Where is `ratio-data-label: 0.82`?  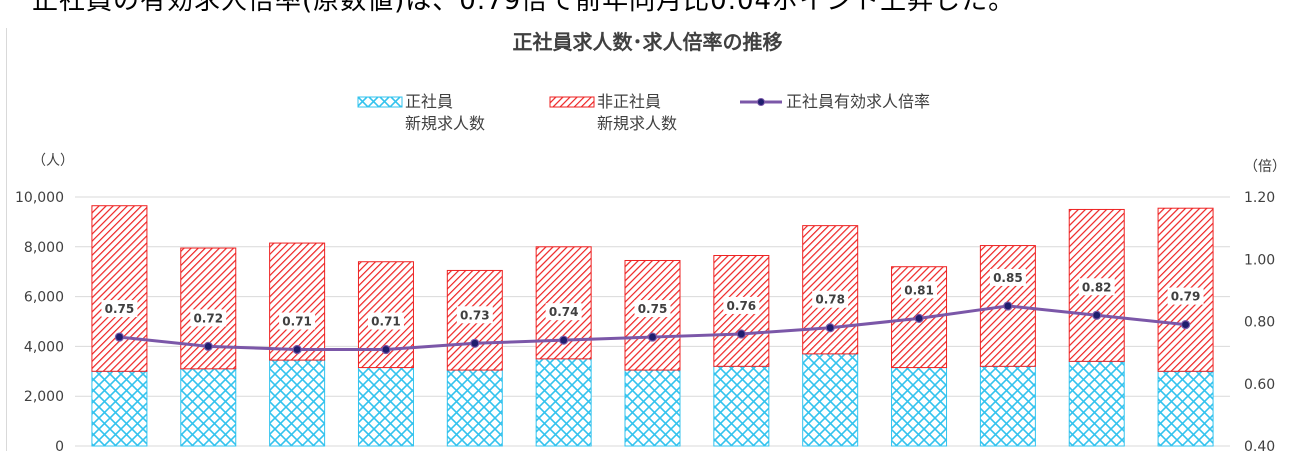
ratio-data-label: 0.82 is located at coordinates (1097, 287).